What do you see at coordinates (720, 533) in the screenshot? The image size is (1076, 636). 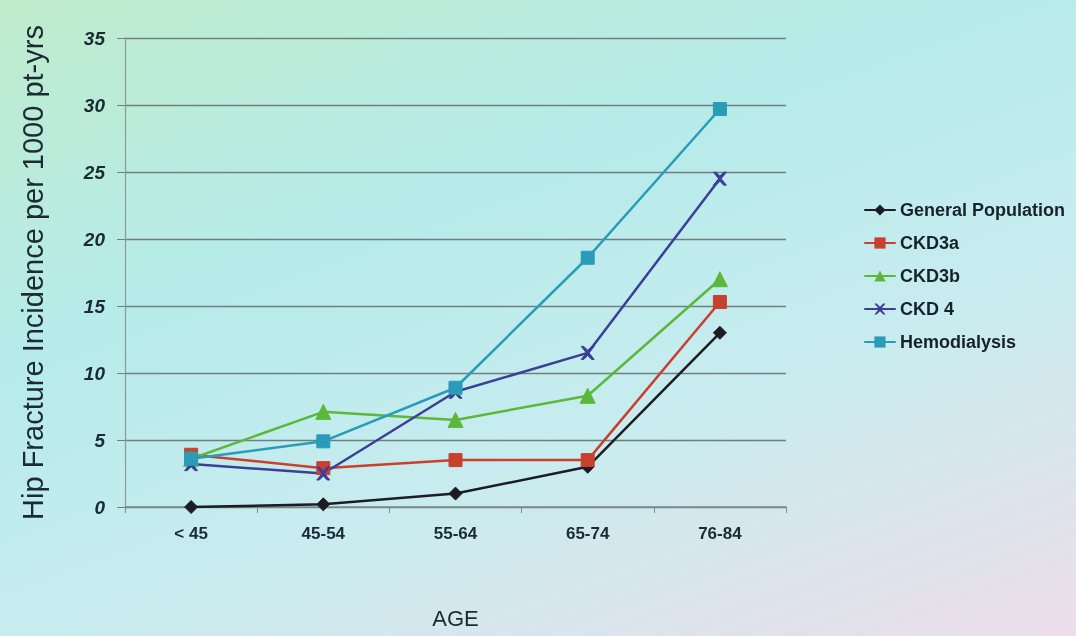 I see `x-tick-label: 76-84` at bounding box center [720, 533].